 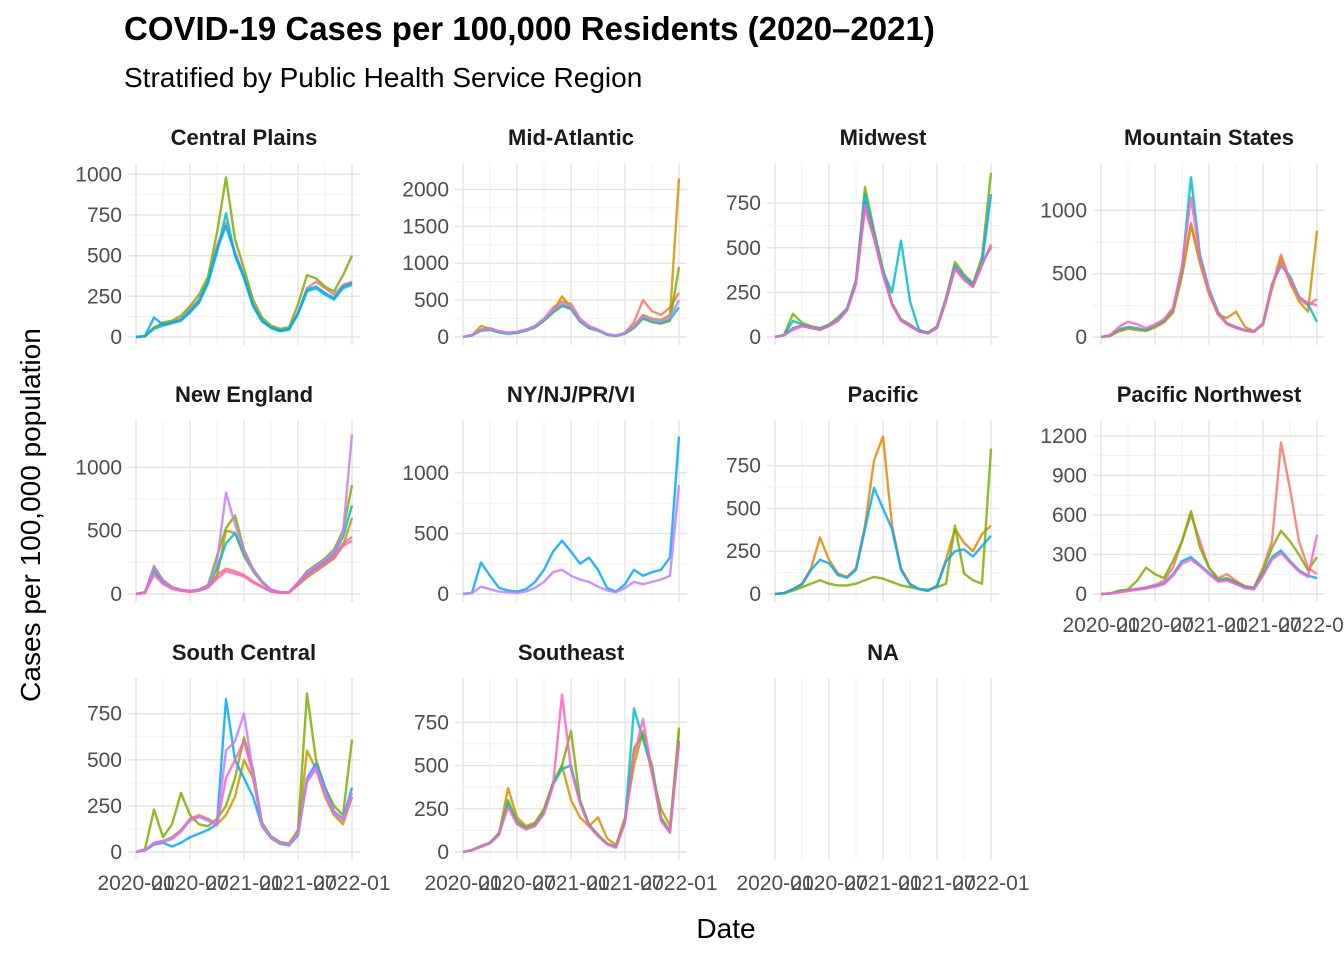 I want to click on panel-title: South Central, so click(x=244, y=652).